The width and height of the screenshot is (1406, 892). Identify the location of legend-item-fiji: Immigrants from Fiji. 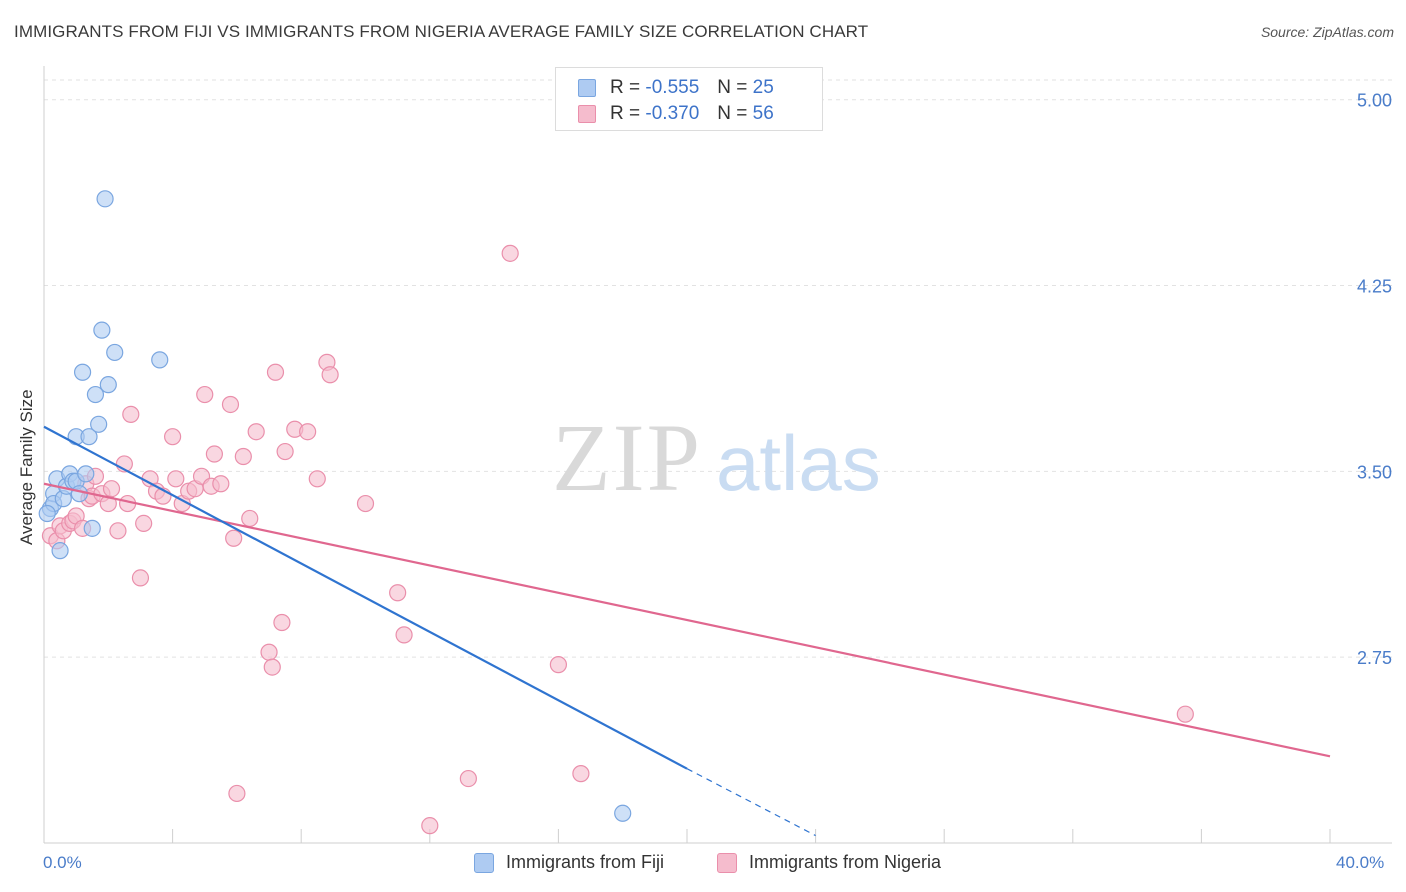
(569, 862).